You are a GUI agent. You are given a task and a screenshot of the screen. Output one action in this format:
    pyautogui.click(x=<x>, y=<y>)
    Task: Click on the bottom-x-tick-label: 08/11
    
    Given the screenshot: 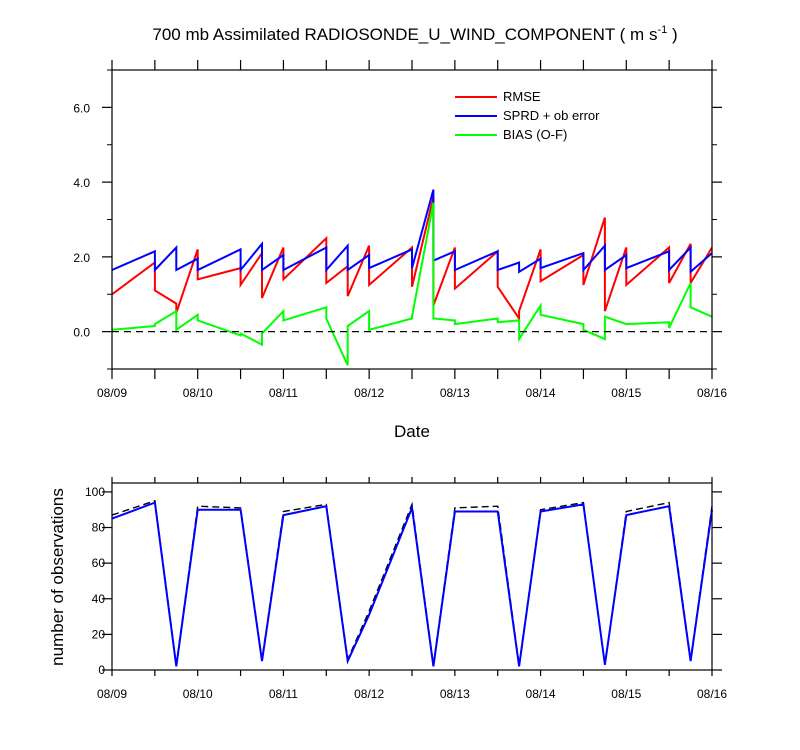 What is the action you would take?
    pyautogui.click(x=283, y=694)
    